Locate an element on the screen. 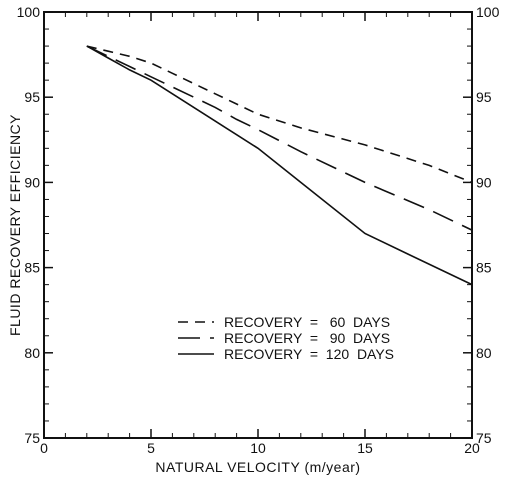 The height and width of the screenshot is (480, 505). y-tick-label: 90 is located at coordinates (32, 182).